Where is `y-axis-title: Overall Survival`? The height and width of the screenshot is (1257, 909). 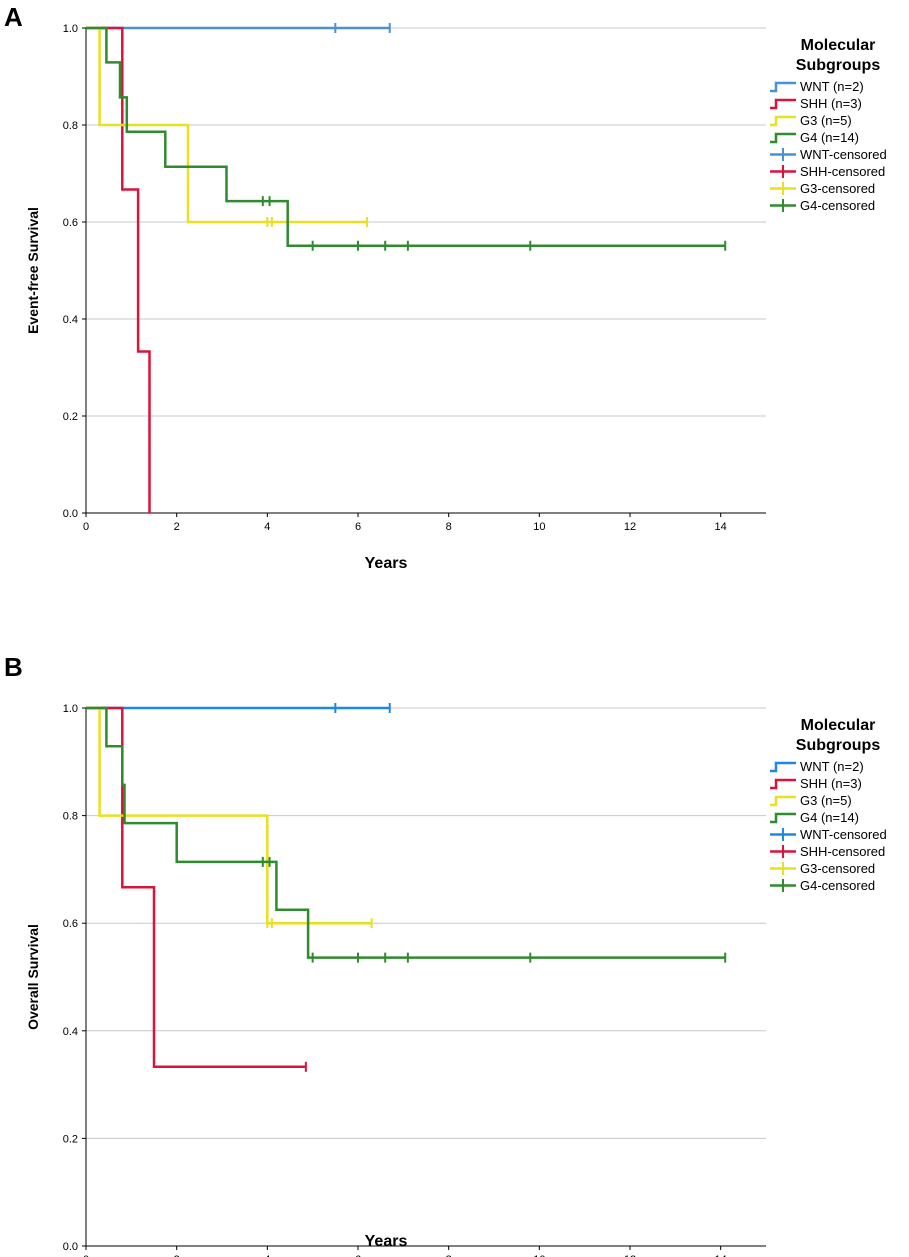
y-axis-title: Overall Survival is located at coordinates (33, 977).